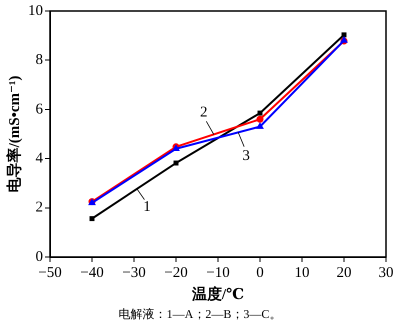  What do you see at coordinates (260, 272) in the screenshot?
I see `x-tick-label: 0` at bounding box center [260, 272].